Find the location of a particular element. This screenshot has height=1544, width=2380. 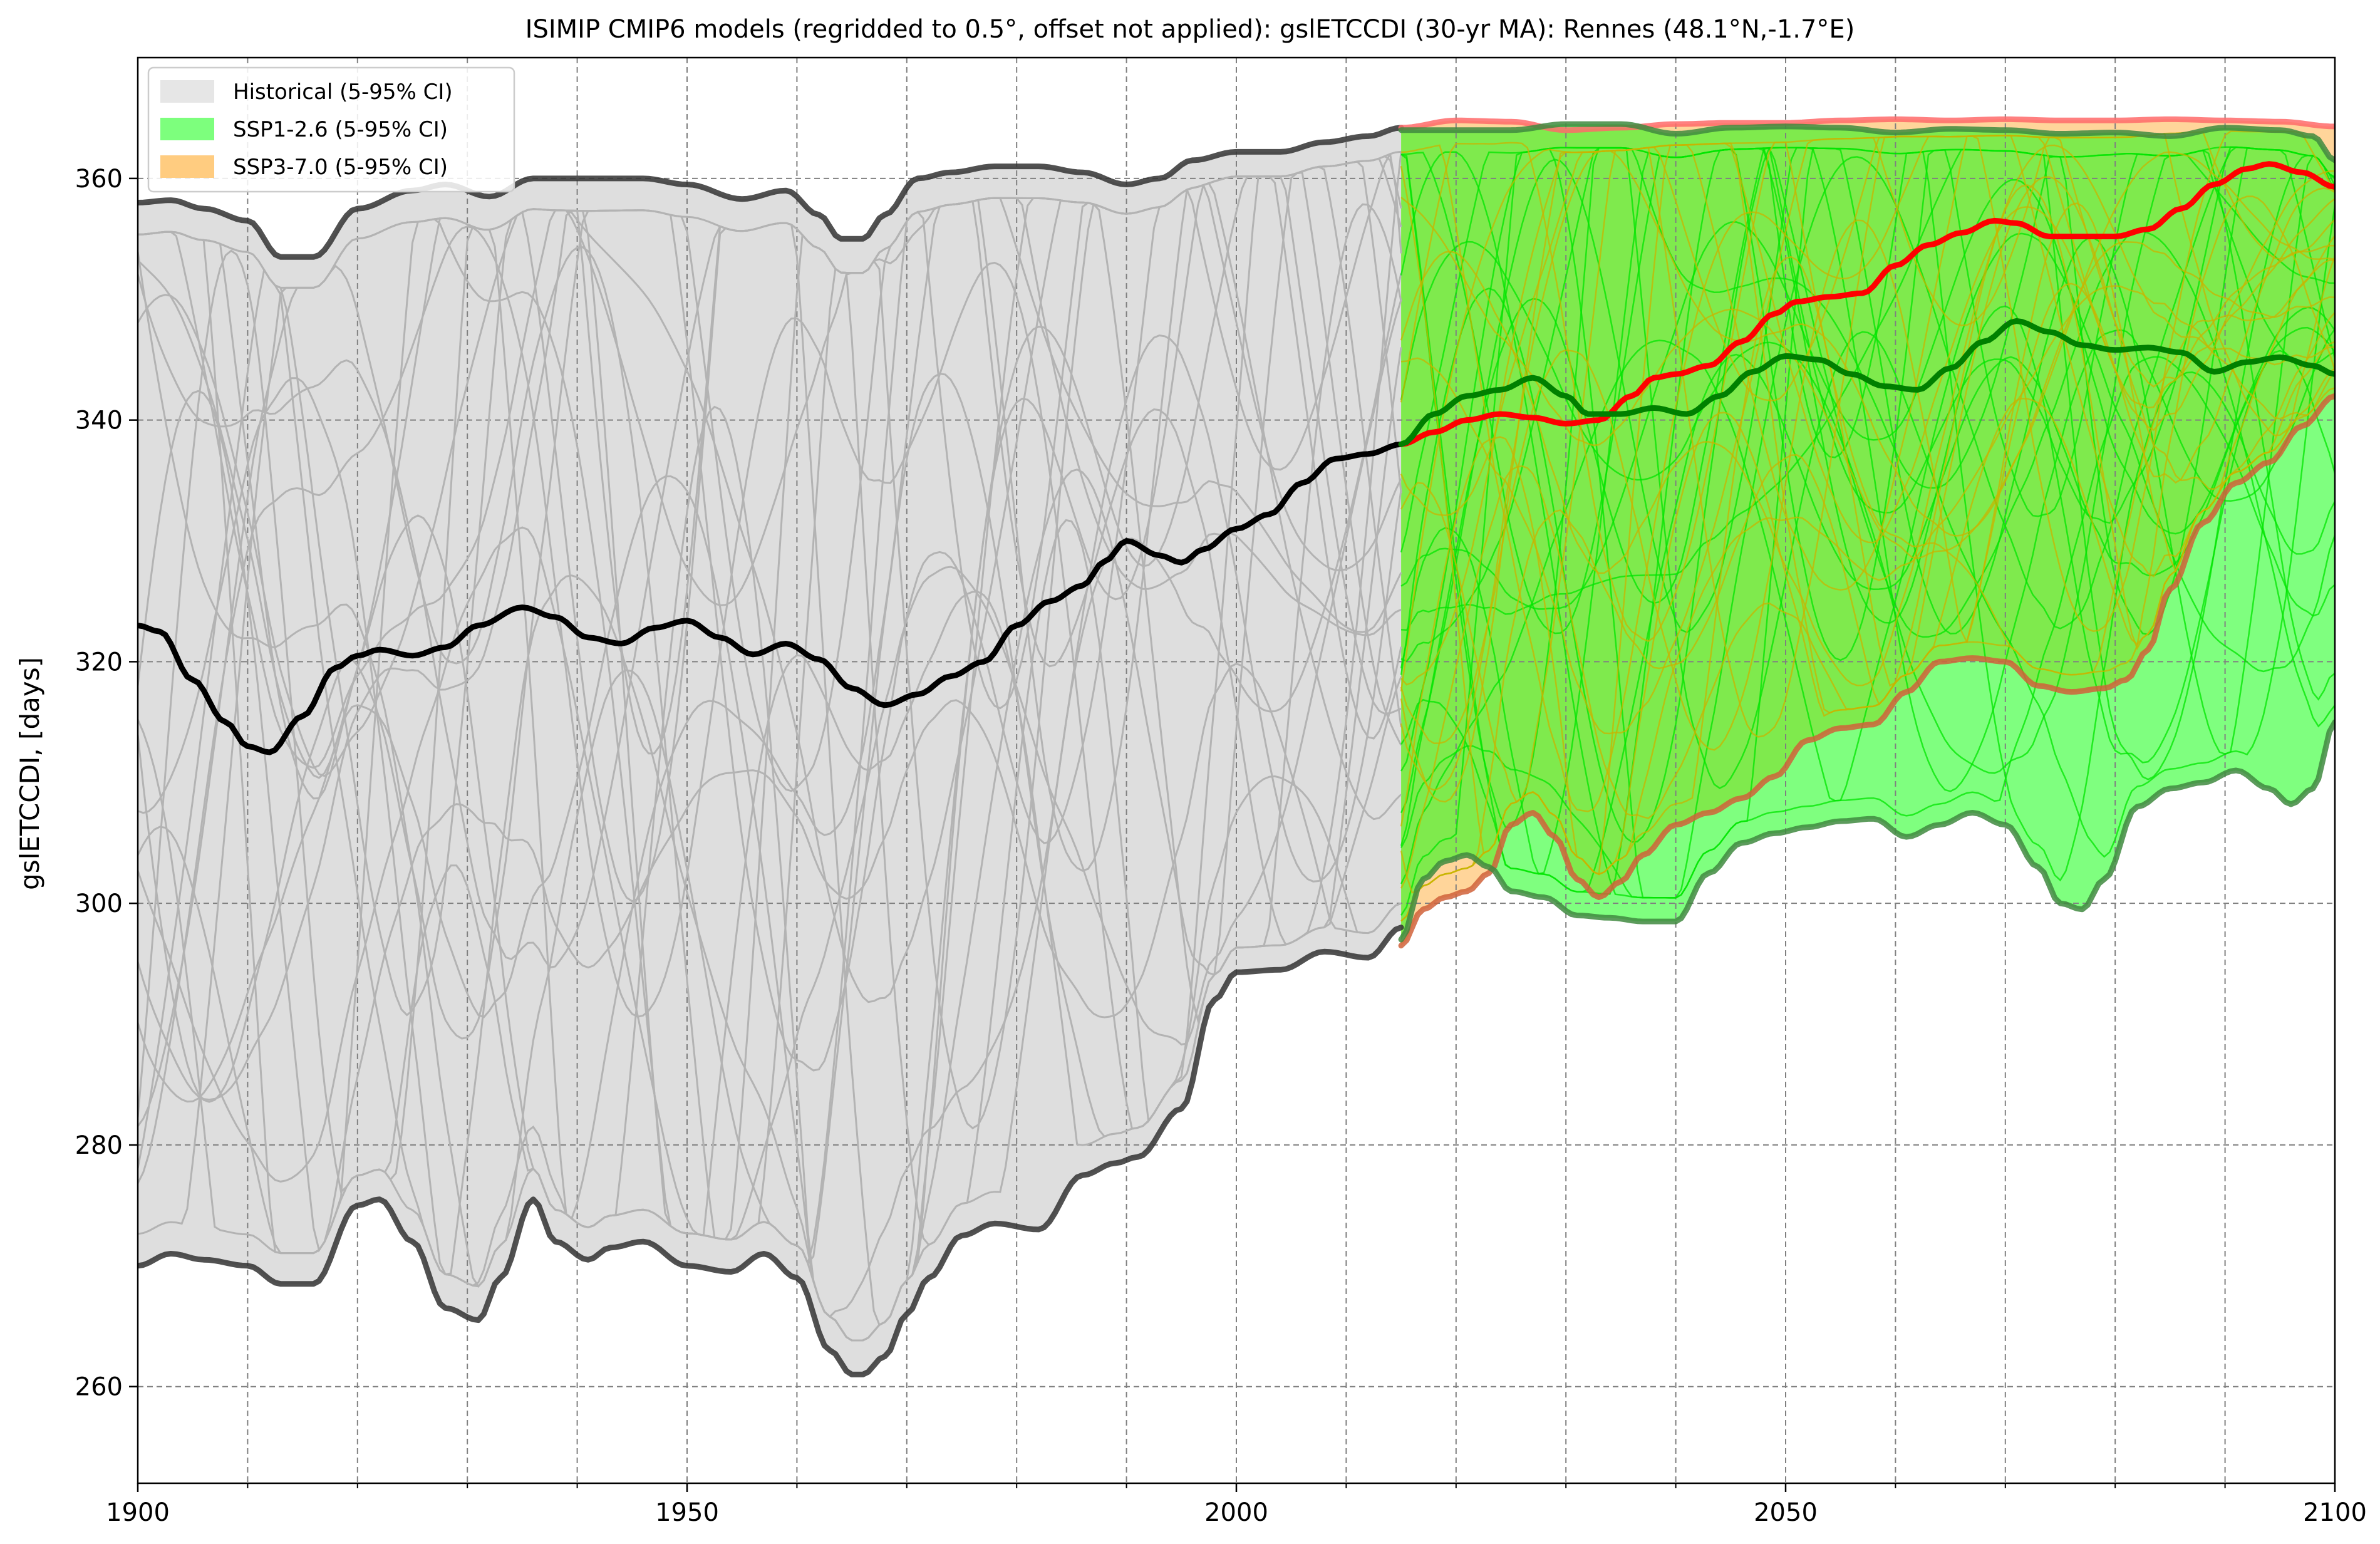

series-line-ssp370-p95 is located at coordinates (1866, 124).